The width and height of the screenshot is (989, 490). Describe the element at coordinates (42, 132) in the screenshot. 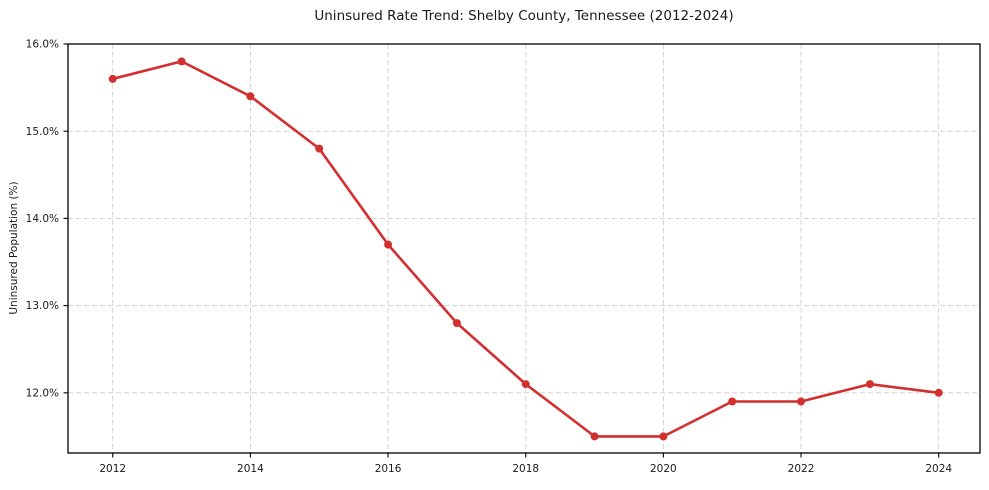

I see `y-tick-label: 15.0%` at that location.